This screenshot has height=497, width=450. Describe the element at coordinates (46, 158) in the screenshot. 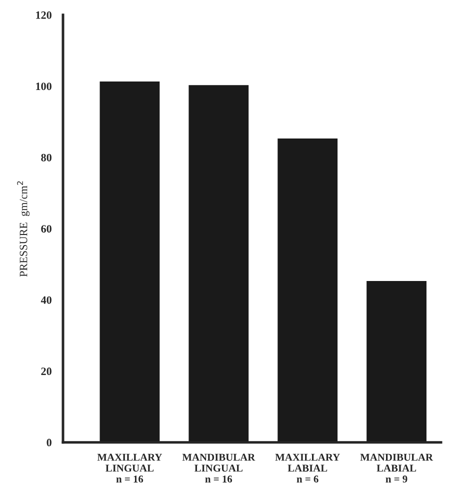

I see `y-tick-label: 80` at that location.